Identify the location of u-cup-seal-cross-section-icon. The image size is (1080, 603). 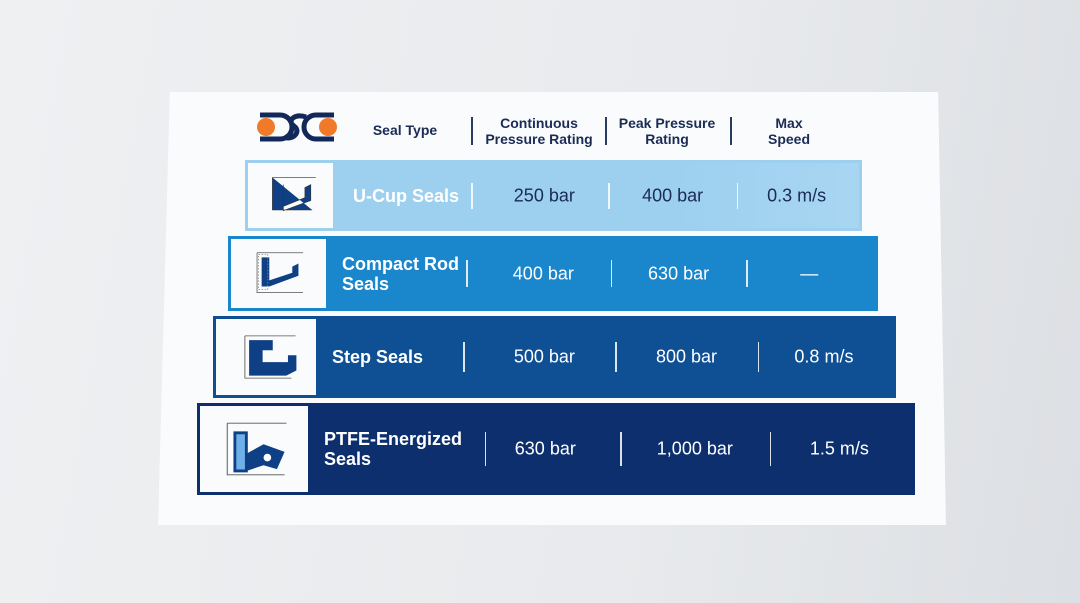
(294, 194).